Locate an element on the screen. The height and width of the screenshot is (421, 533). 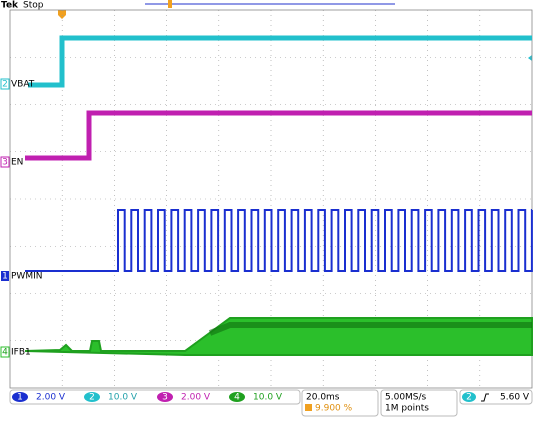
trace-vbat is located at coordinates (280, 61).